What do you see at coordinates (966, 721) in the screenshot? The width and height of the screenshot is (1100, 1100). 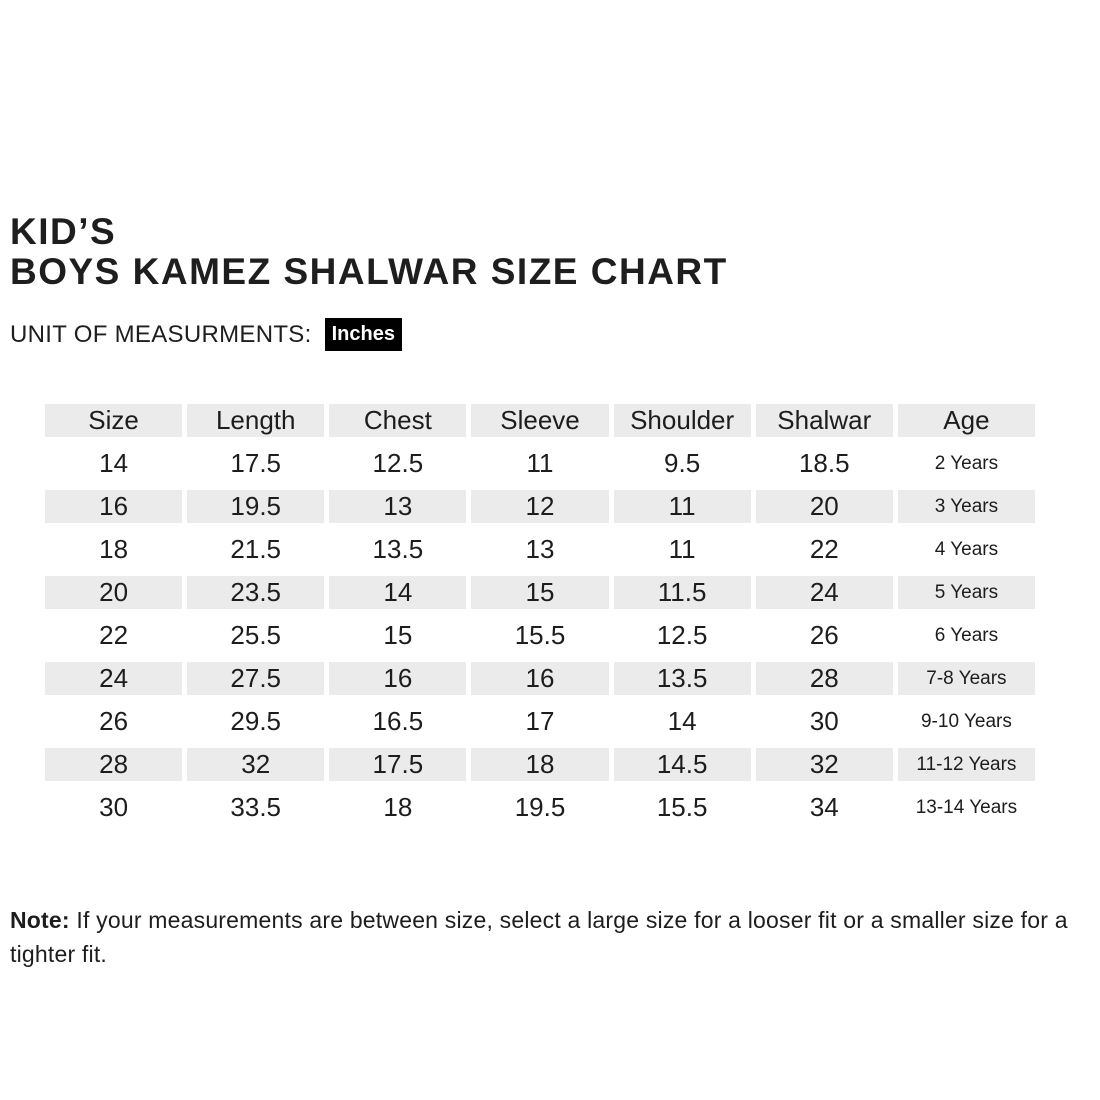 I see `age-cell: 9-10 Years` at bounding box center [966, 721].